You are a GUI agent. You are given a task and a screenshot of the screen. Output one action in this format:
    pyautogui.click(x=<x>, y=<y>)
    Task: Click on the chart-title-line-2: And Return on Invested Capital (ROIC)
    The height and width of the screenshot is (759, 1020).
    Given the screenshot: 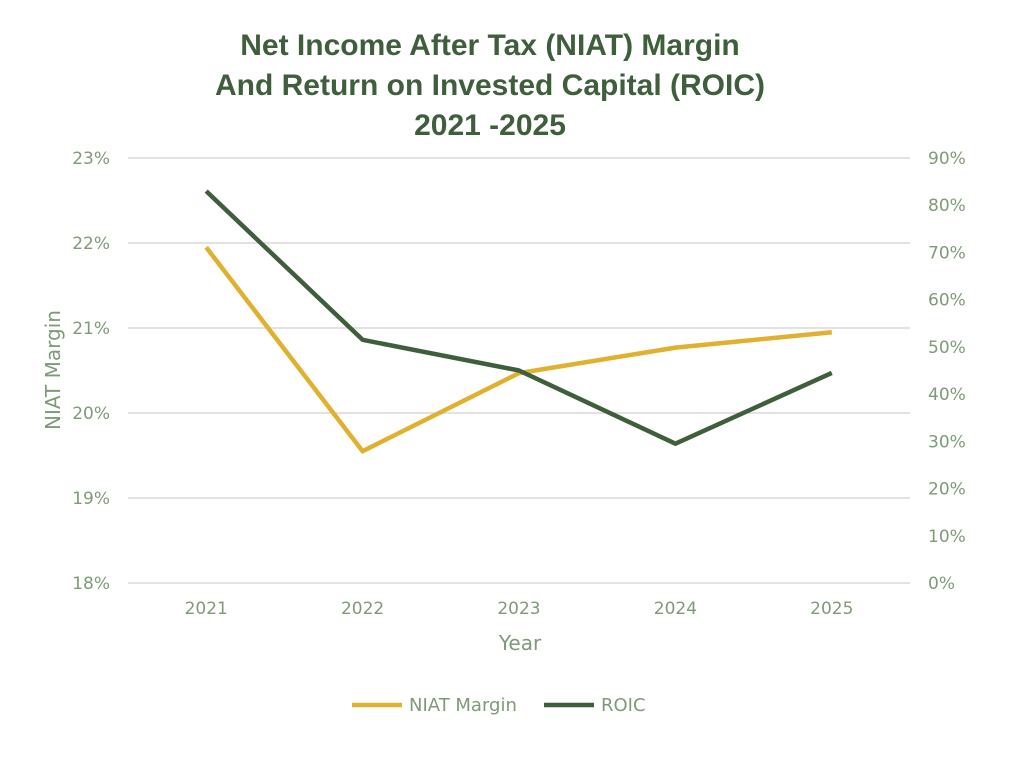 What is the action you would take?
    pyautogui.click(x=490, y=85)
    